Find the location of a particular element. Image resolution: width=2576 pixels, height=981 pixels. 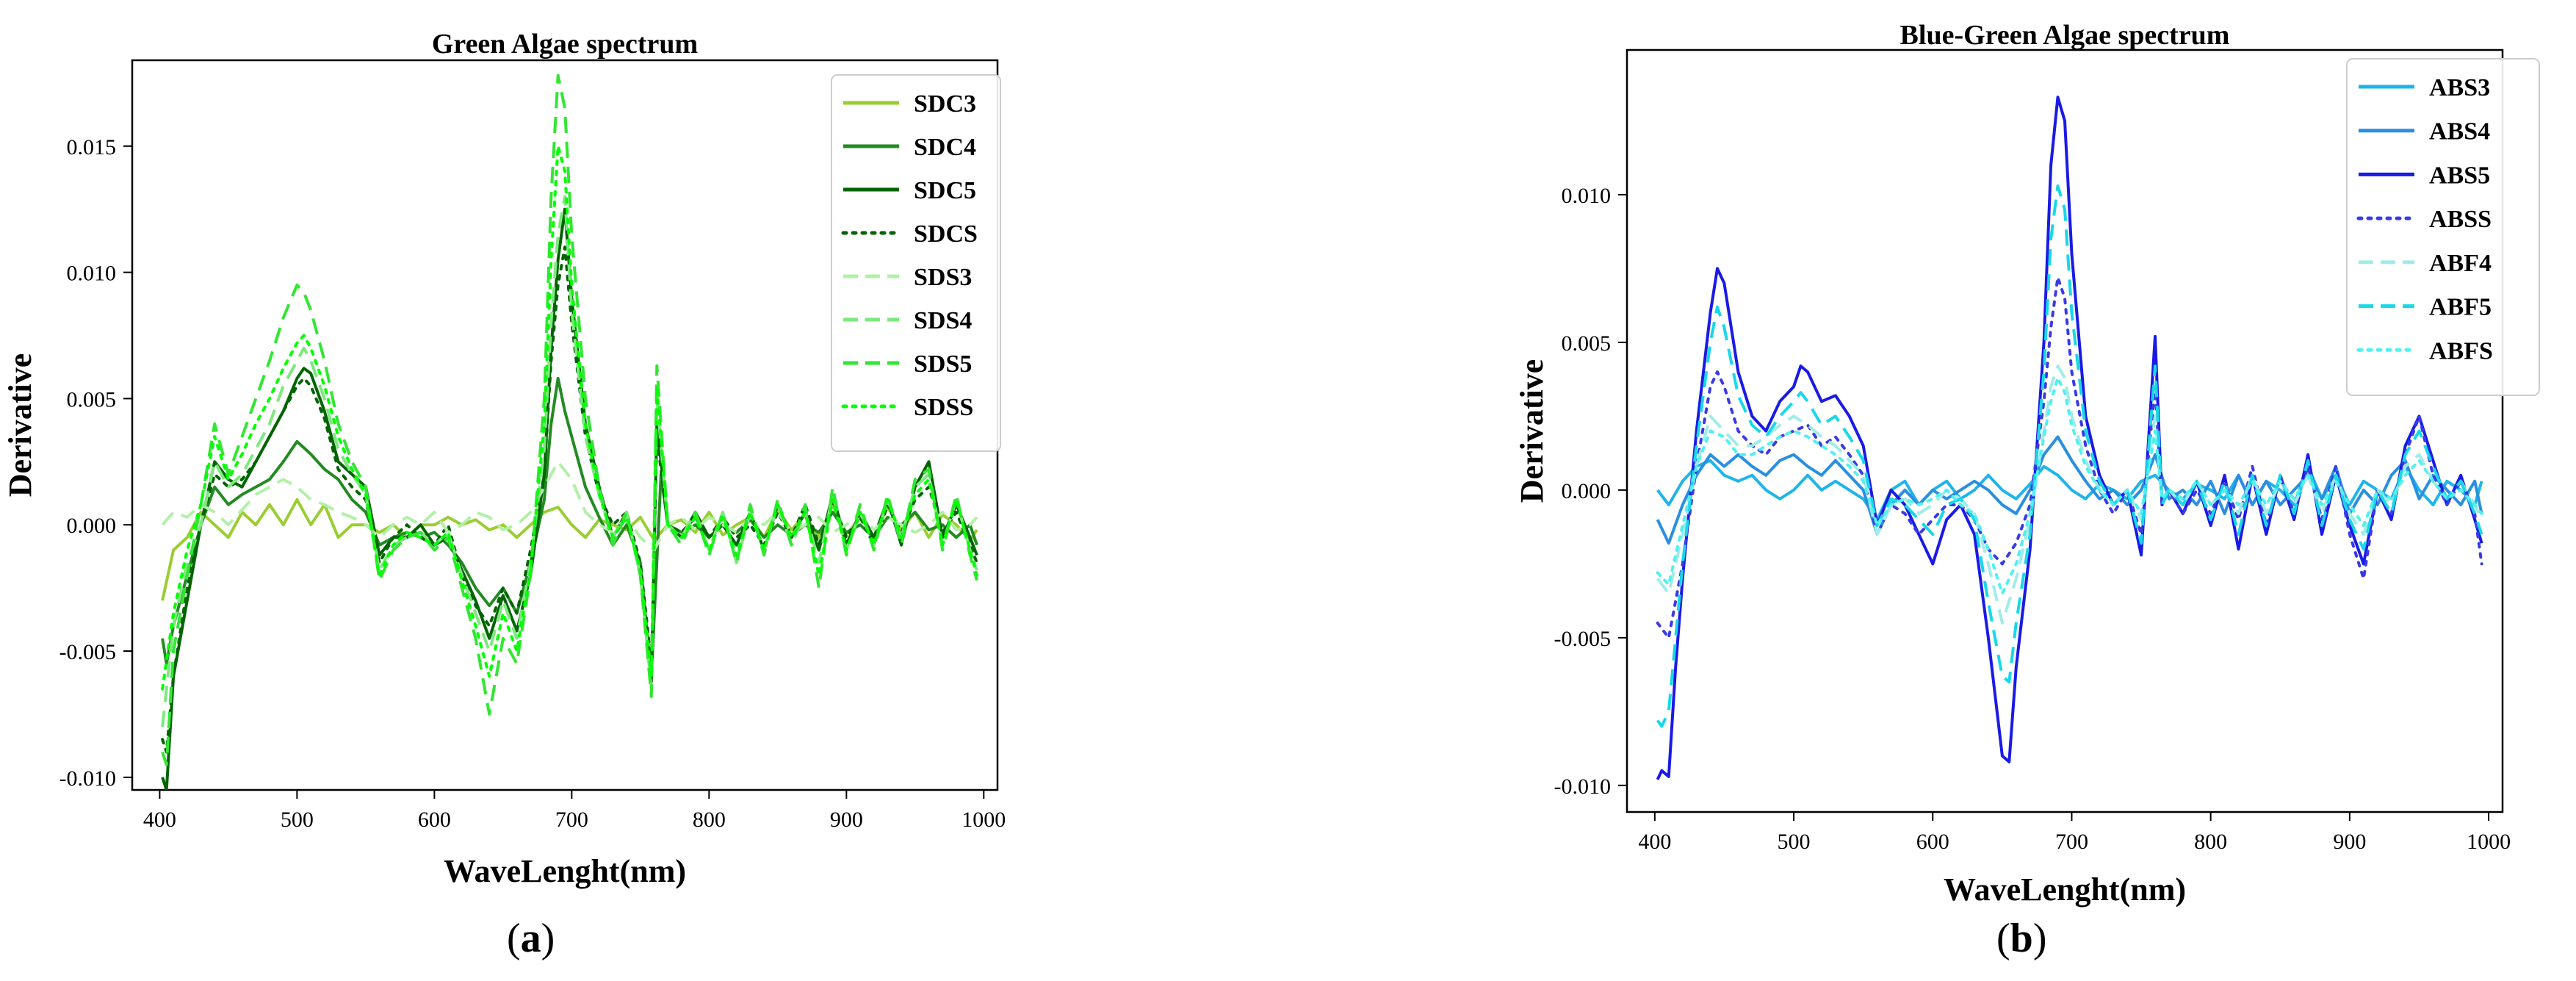

legend-entry-label: ABS5 is located at coordinates (2459, 175).